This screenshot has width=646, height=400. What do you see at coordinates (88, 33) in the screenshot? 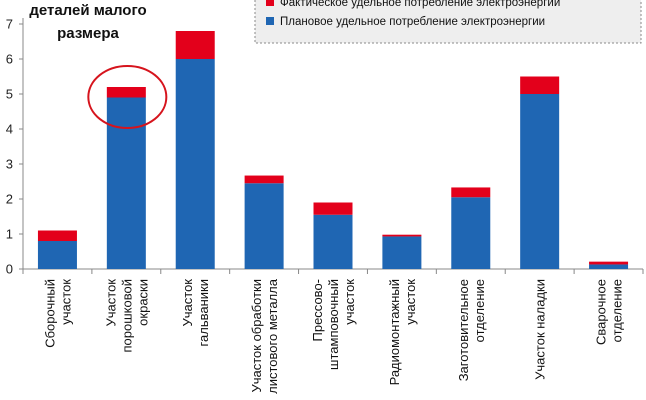
I see `annotation-line-2: размера` at bounding box center [88, 33].